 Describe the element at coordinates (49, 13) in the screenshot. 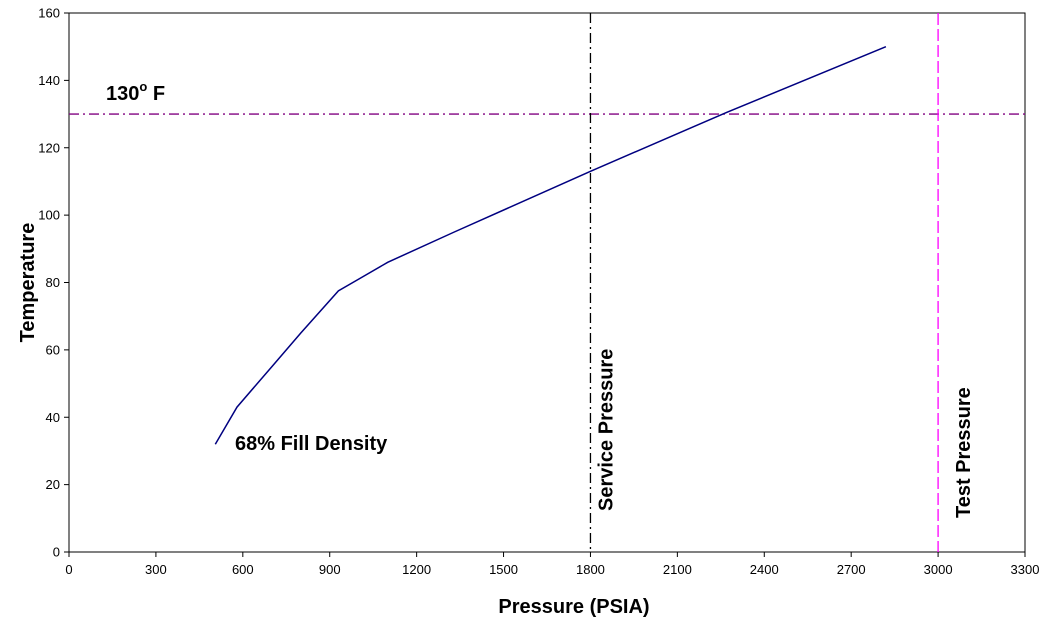

I see `y-tick-label: 160` at that location.